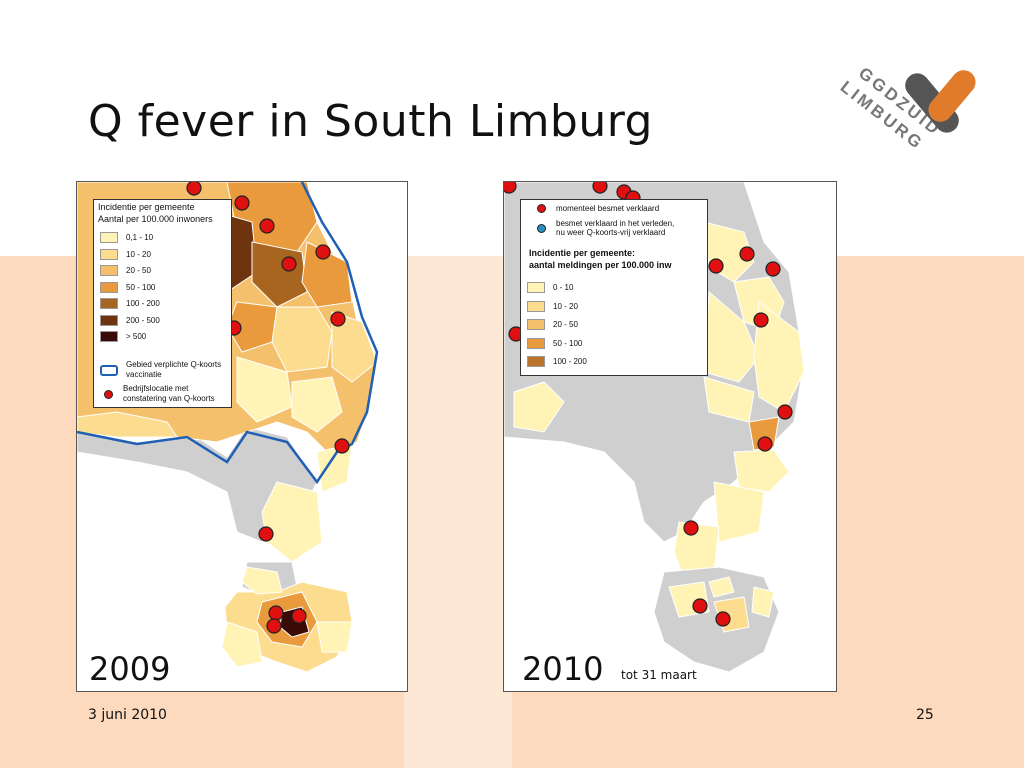  What do you see at coordinates (136, 336) in the screenshot?
I see `legend-class-label: > 500` at bounding box center [136, 336].